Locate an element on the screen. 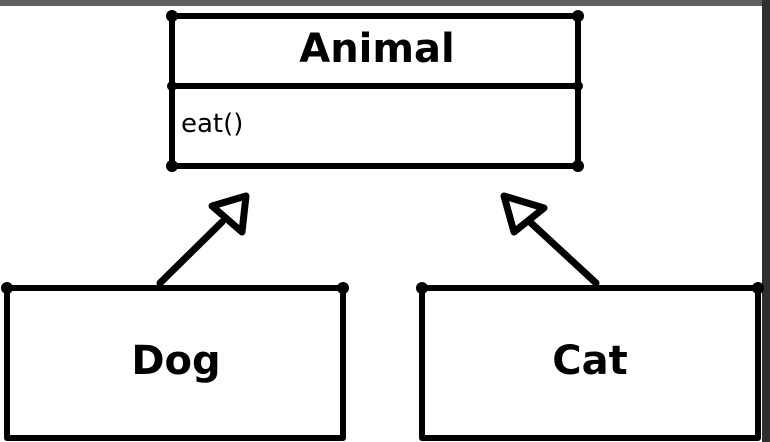 The height and width of the screenshot is (442, 770). inheritance-arrow-dog is located at coordinates (203, 239).